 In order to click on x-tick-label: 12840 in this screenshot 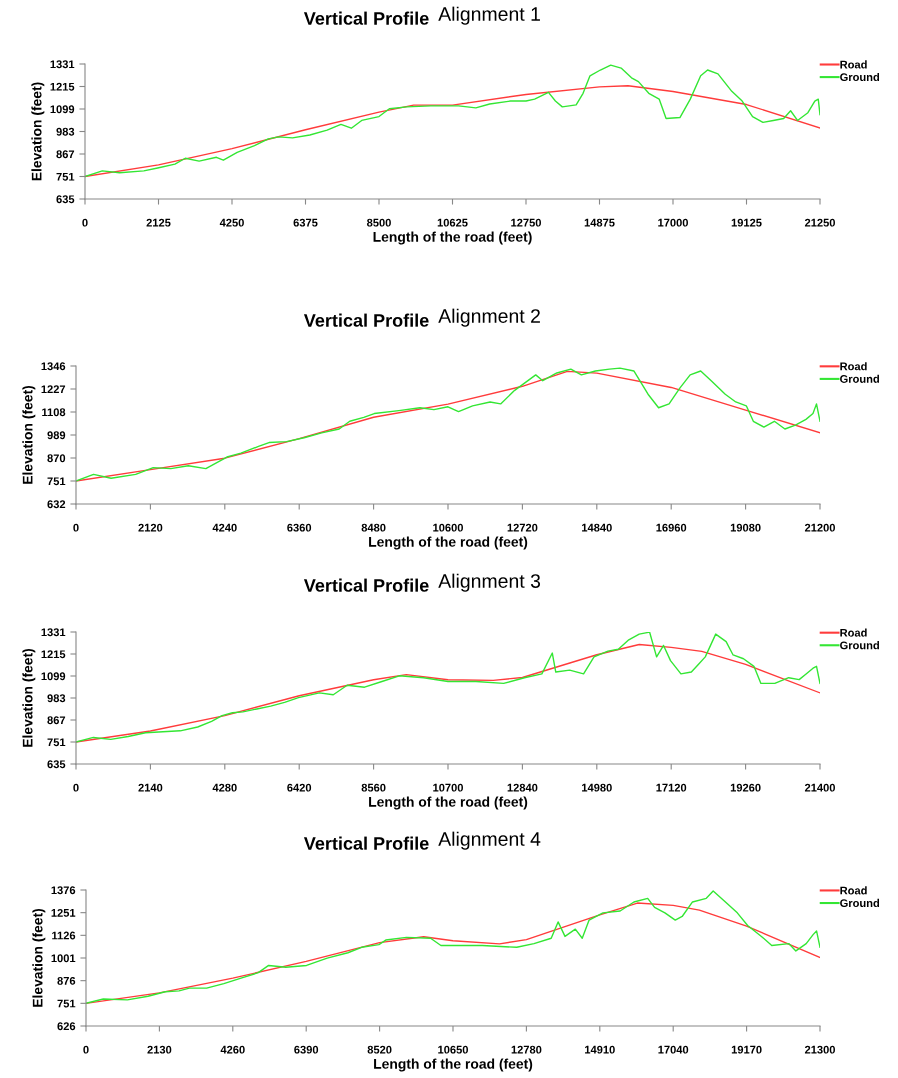, I will do `click(522, 787)`.